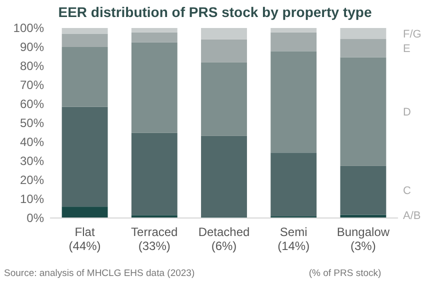  What do you see at coordinates (84, 239) in the screenshot?
I see `x-tick-label: Flat (44%)` at bounding box center [84, 239].